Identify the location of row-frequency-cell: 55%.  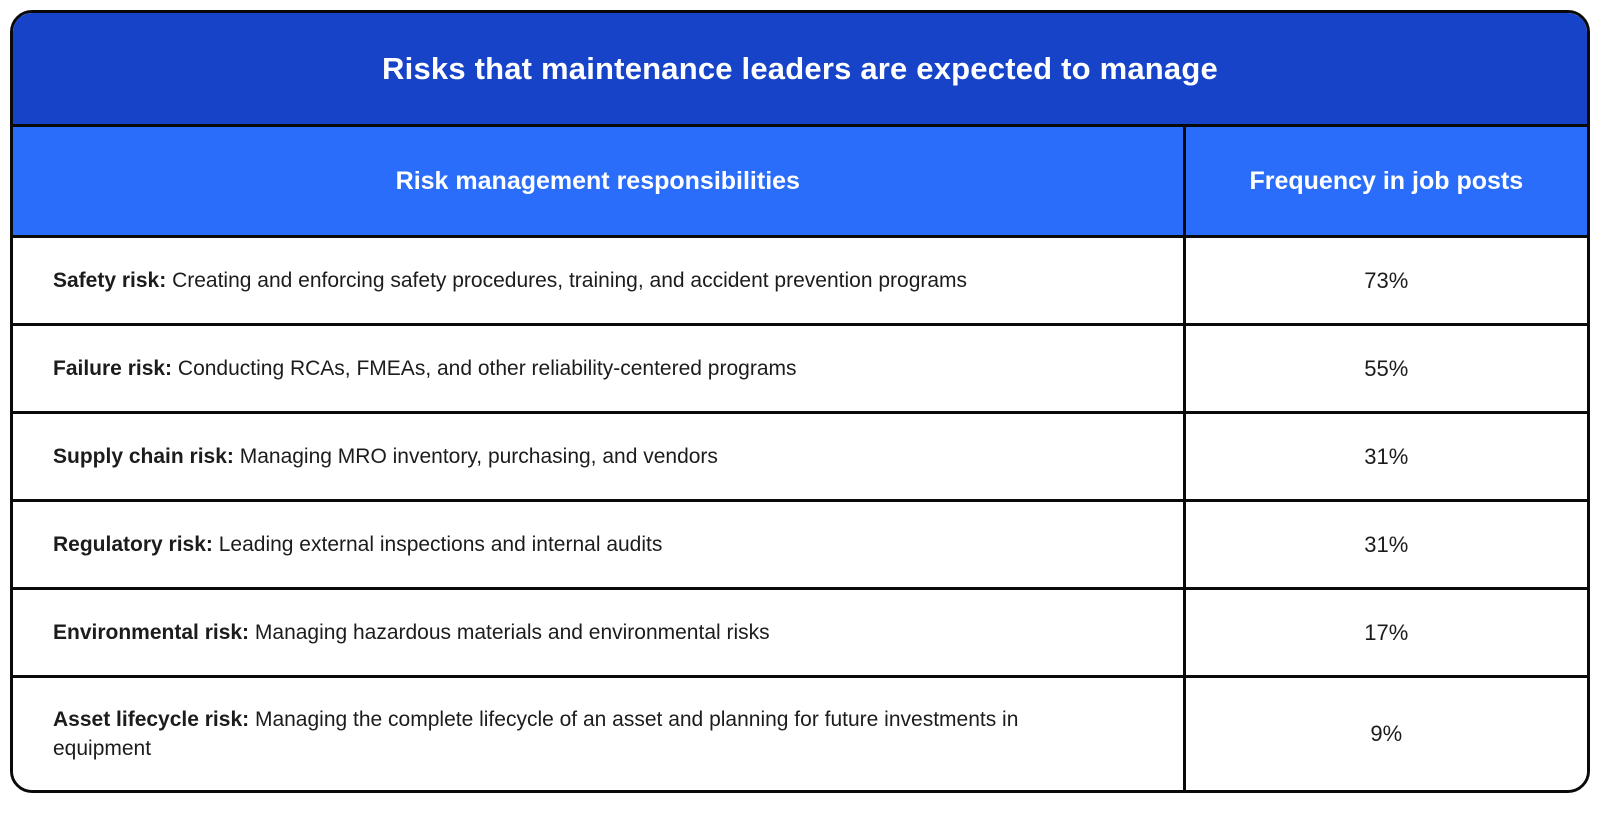
(1386, 368).